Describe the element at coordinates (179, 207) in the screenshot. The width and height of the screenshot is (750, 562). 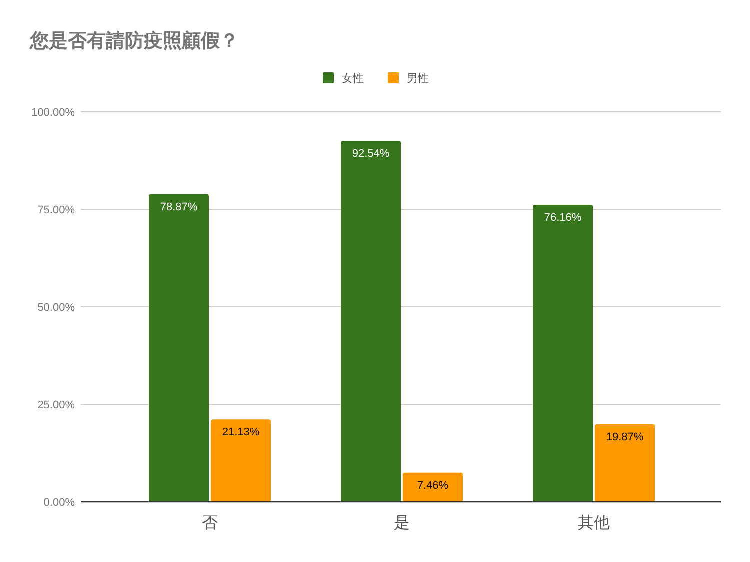
I see `data-label: 78.87%` at that location.